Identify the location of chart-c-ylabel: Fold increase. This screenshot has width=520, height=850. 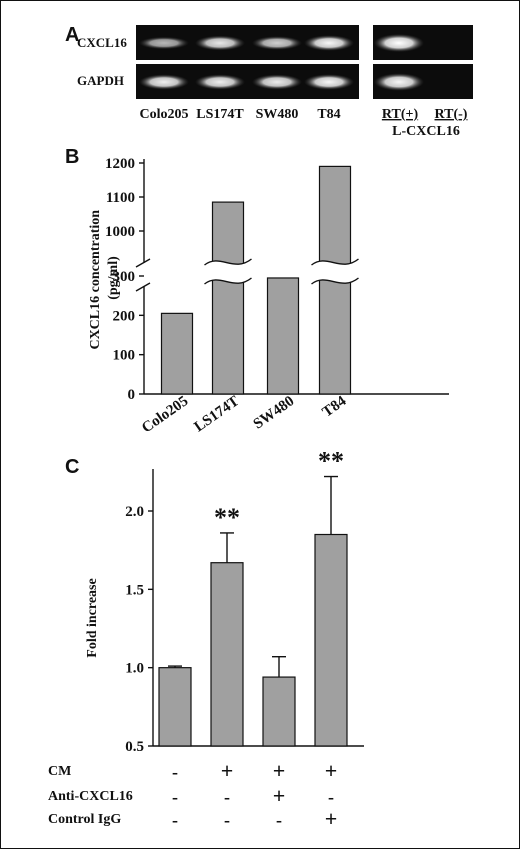
(92, 617).